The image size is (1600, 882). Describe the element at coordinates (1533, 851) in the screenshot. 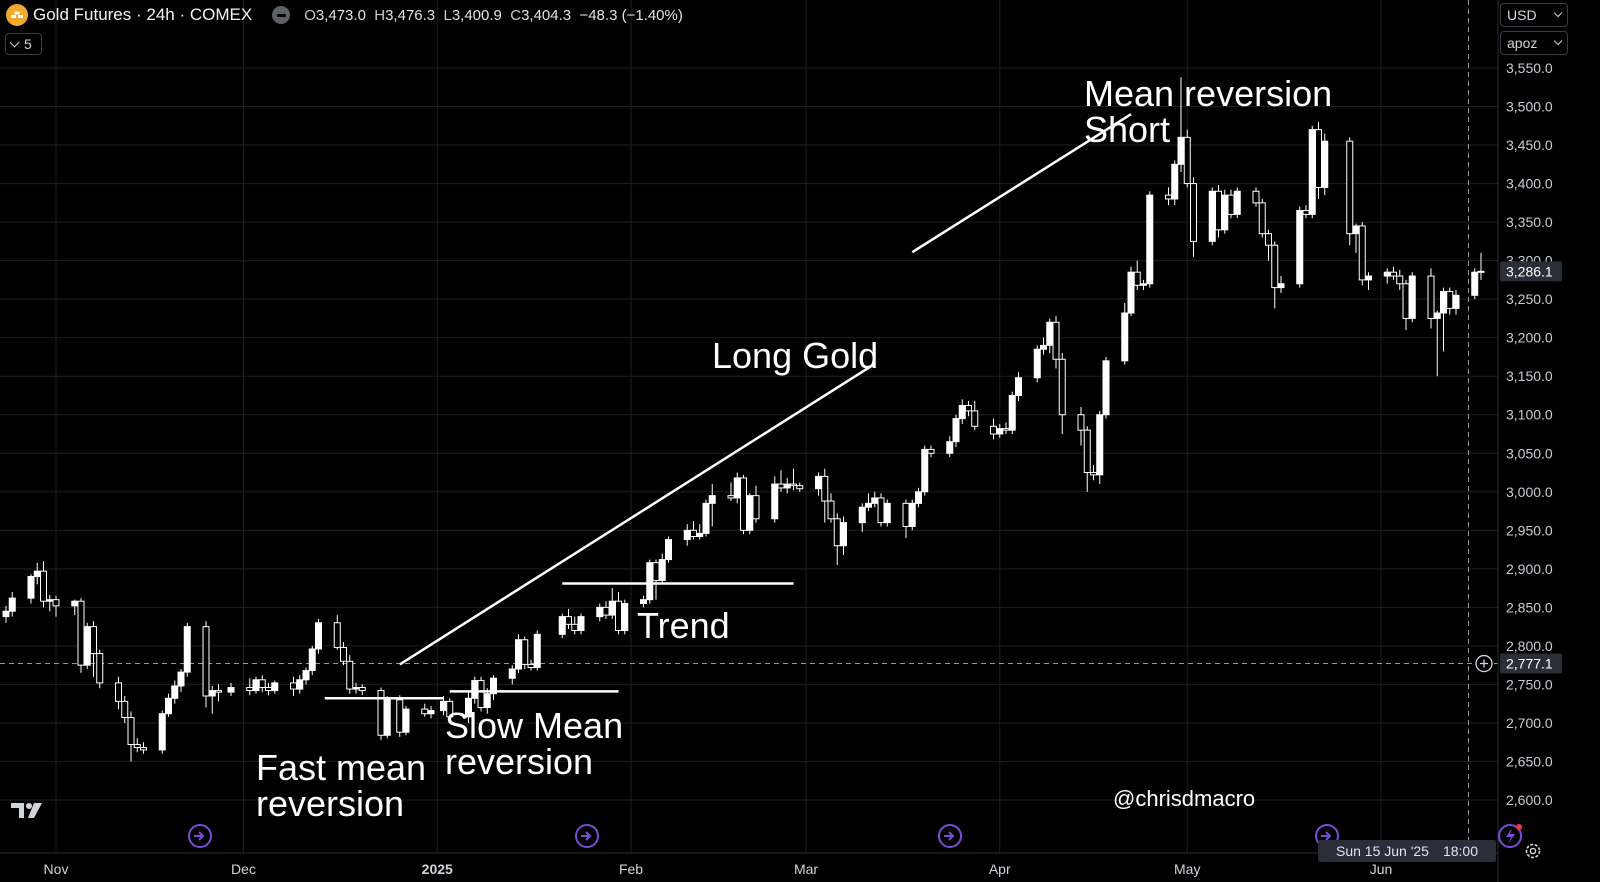

I see `gear-icon` at that location.